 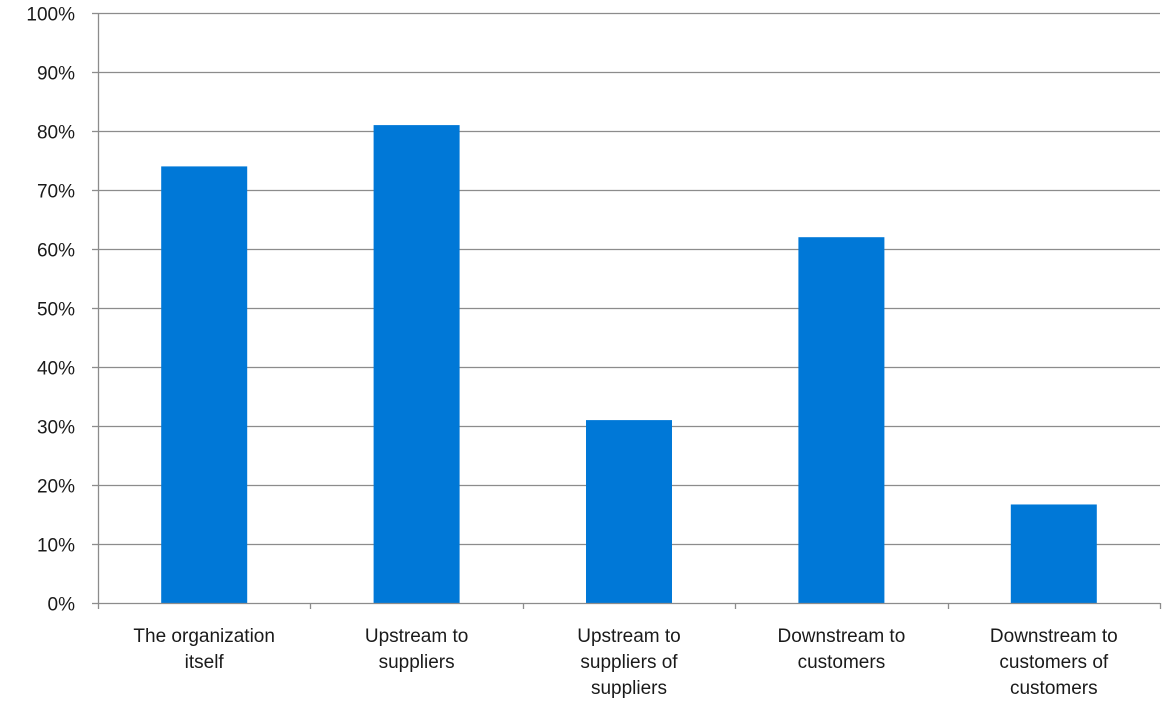 What do you see at coordinates (841, 649) in the screenshot?
I see `x-tick-label: Downstream to customers` at bounding box center [841, 649].